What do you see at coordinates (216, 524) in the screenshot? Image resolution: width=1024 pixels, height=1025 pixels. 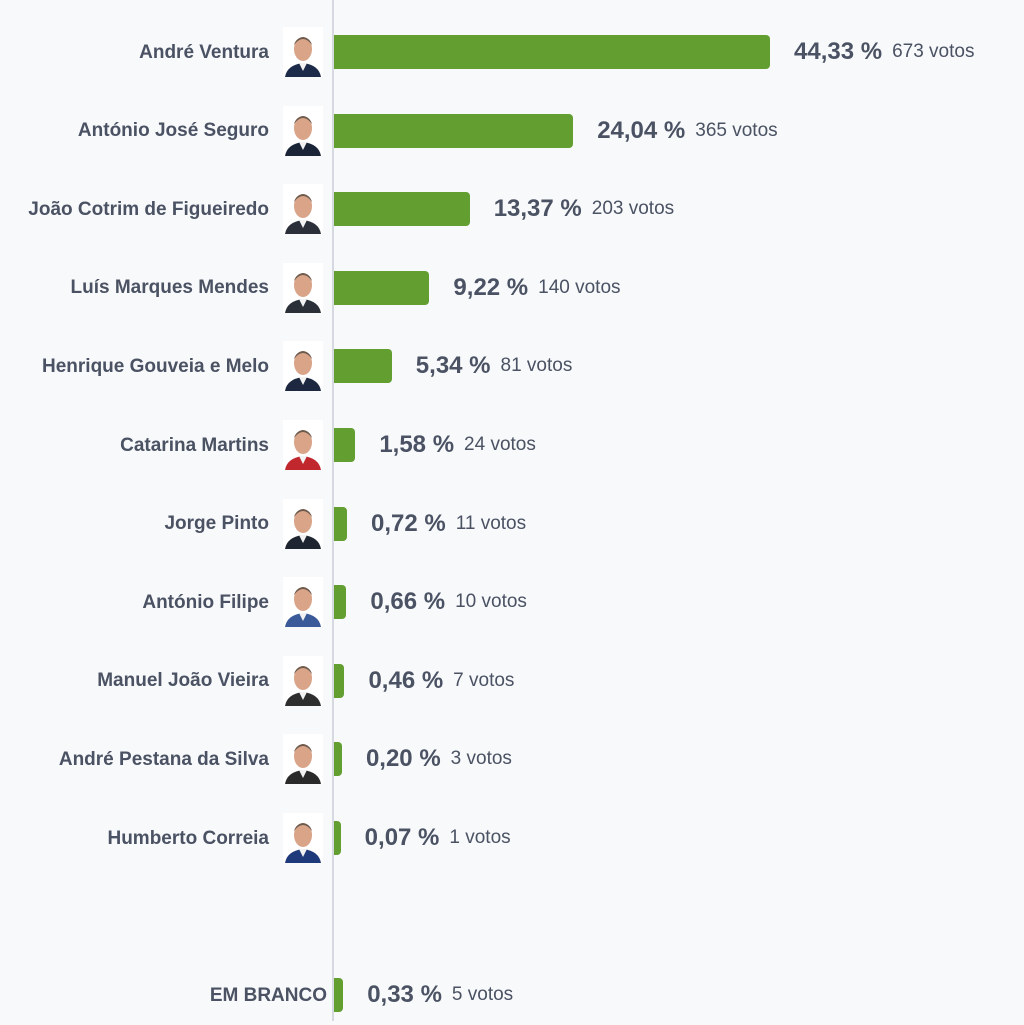 I see `candidate-name: Jorge Pinto` at bounding box center [216, 524].